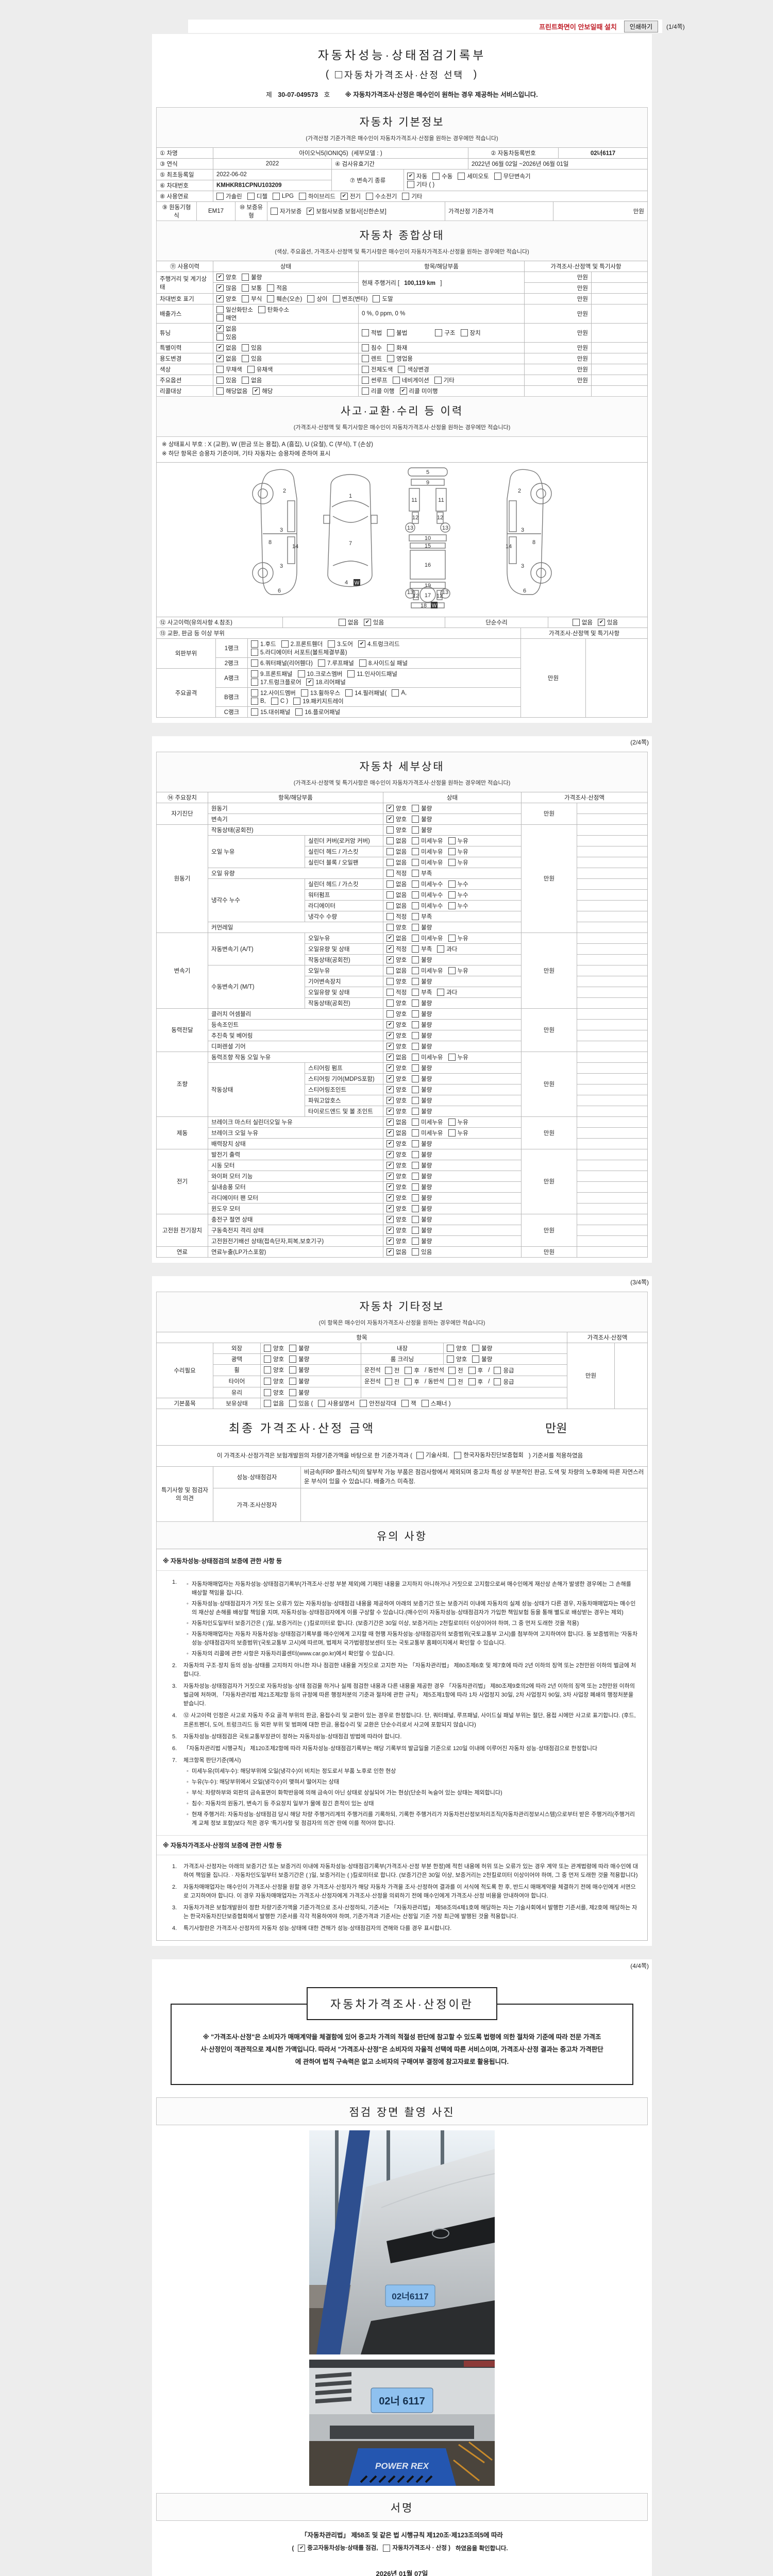  I want to click on checkbox-unchecked: 자가보증, so click(286, 211).